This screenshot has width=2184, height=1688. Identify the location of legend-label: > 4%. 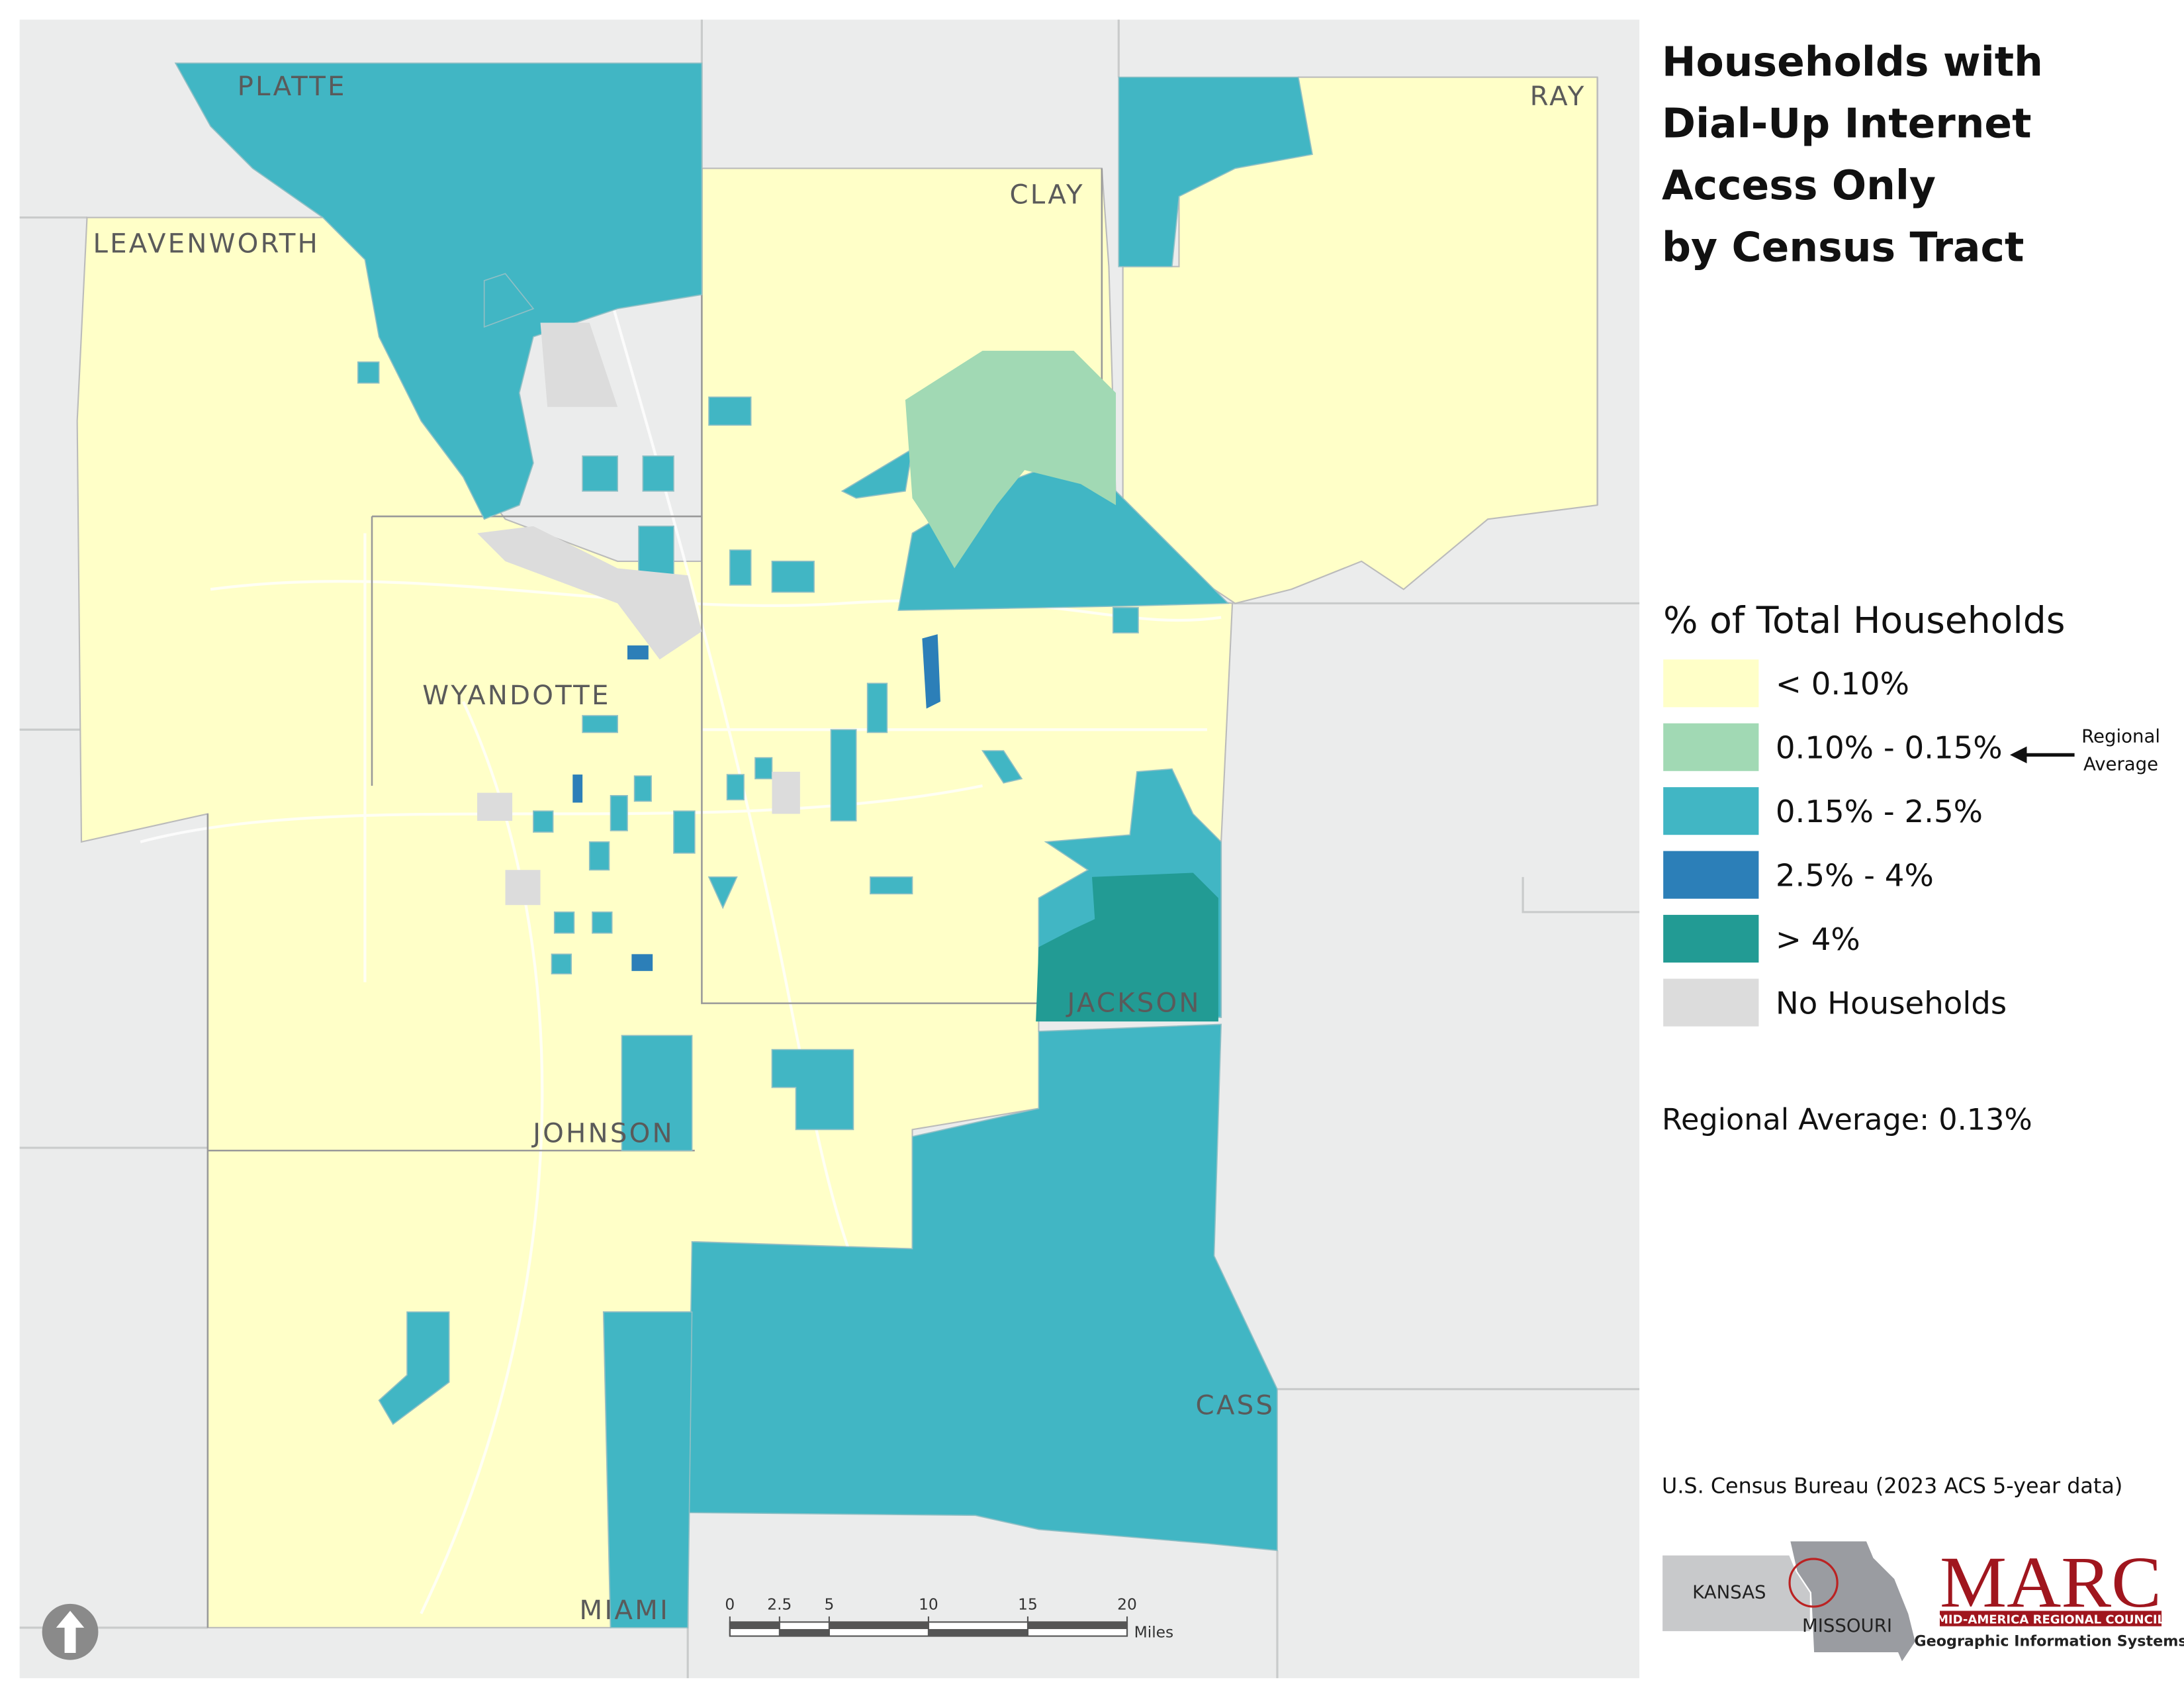
(1818, 939).